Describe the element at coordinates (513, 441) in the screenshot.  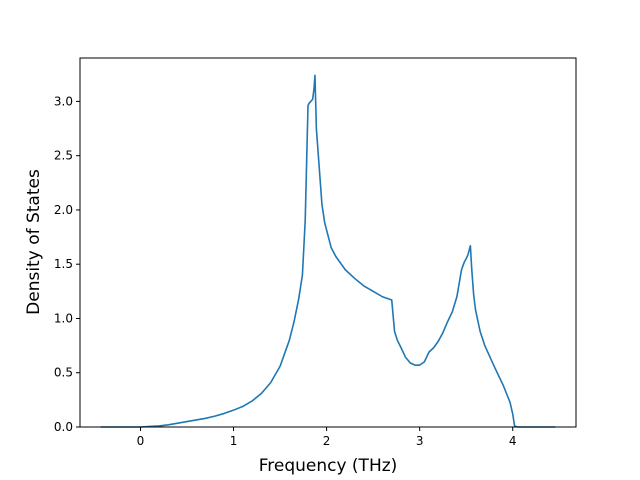
I see `x-tick-label: 4` at that location.